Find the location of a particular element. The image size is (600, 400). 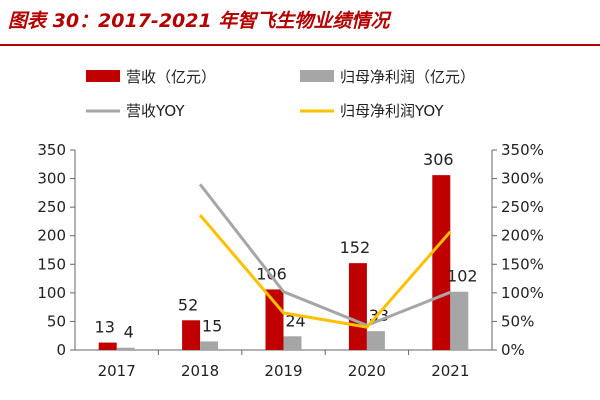

legend-label-net-profit: 归母净利润（亿元） is located at coordinates (407, 77).